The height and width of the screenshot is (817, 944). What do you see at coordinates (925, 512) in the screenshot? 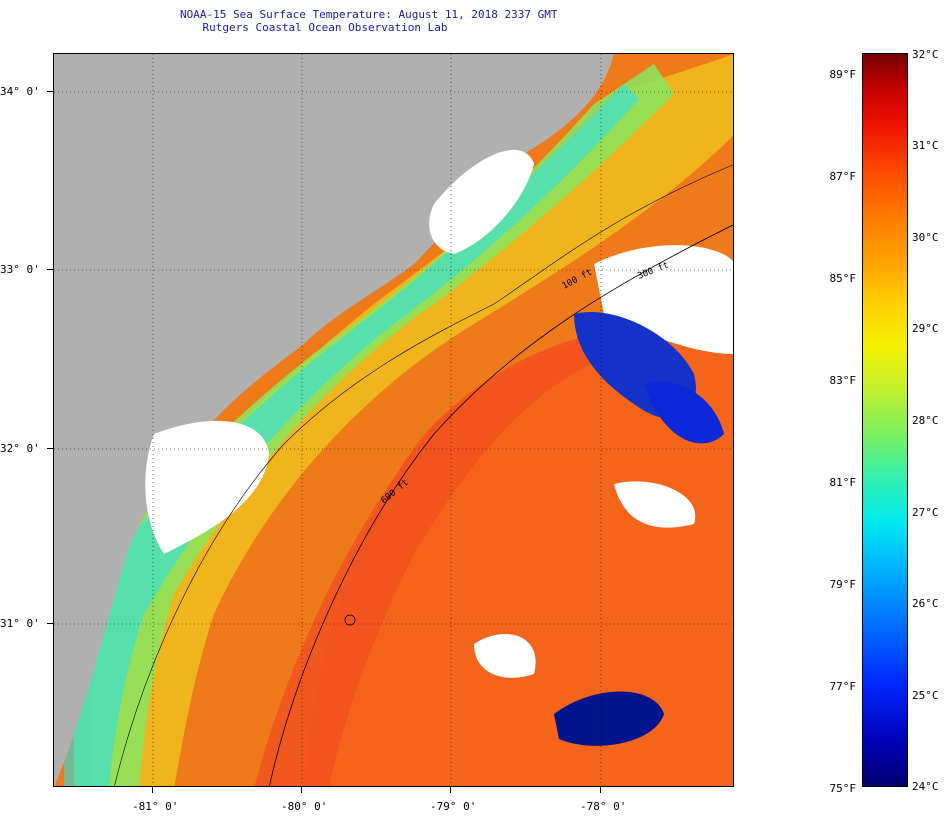
I see `colorbar-c-label: 27°C` at bounding box center [925, 512].